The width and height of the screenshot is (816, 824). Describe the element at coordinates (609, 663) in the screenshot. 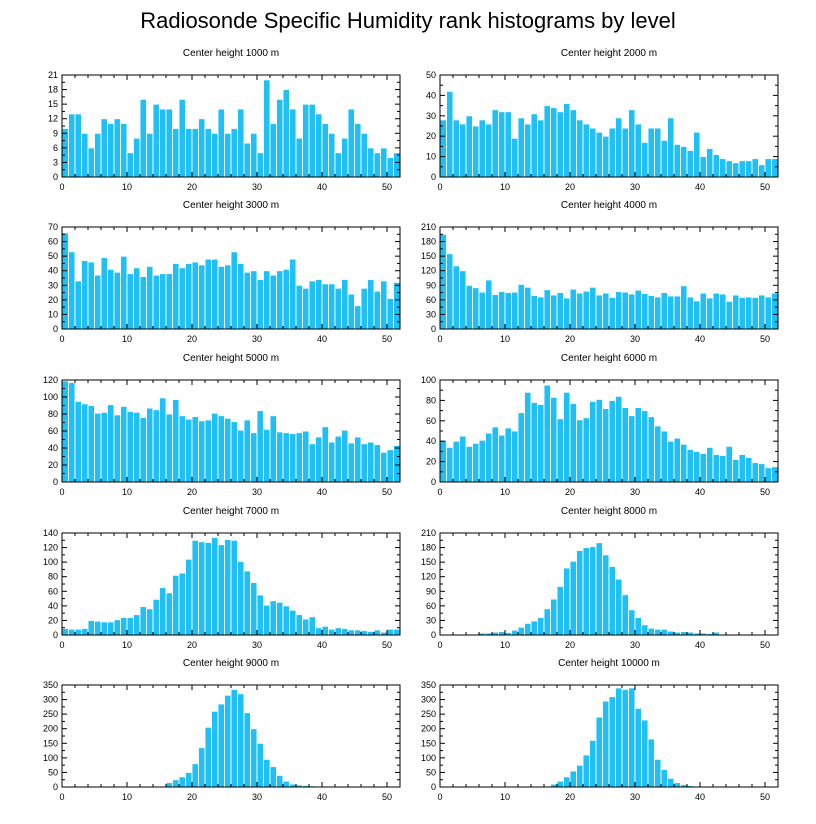

I see `chart-title: Center height 10000 m` at that location.